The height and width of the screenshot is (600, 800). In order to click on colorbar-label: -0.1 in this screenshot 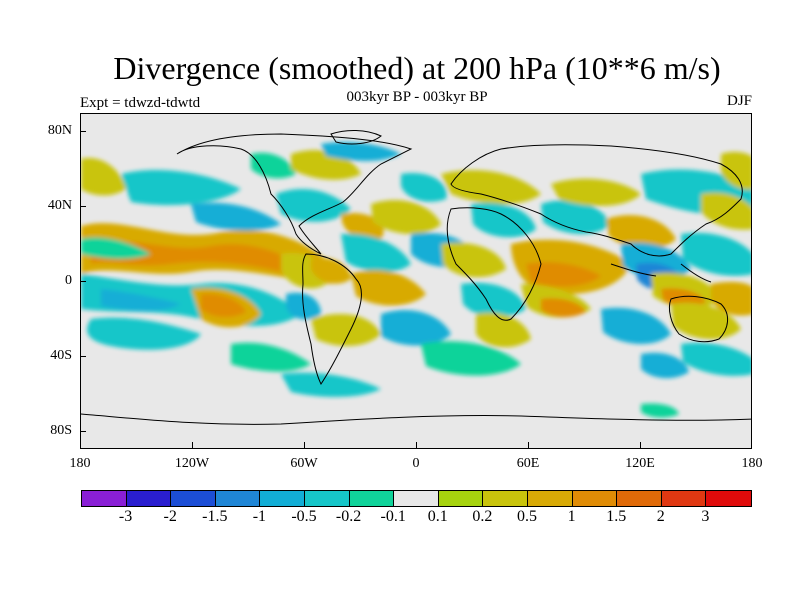, I will do `click(393, 516)`.